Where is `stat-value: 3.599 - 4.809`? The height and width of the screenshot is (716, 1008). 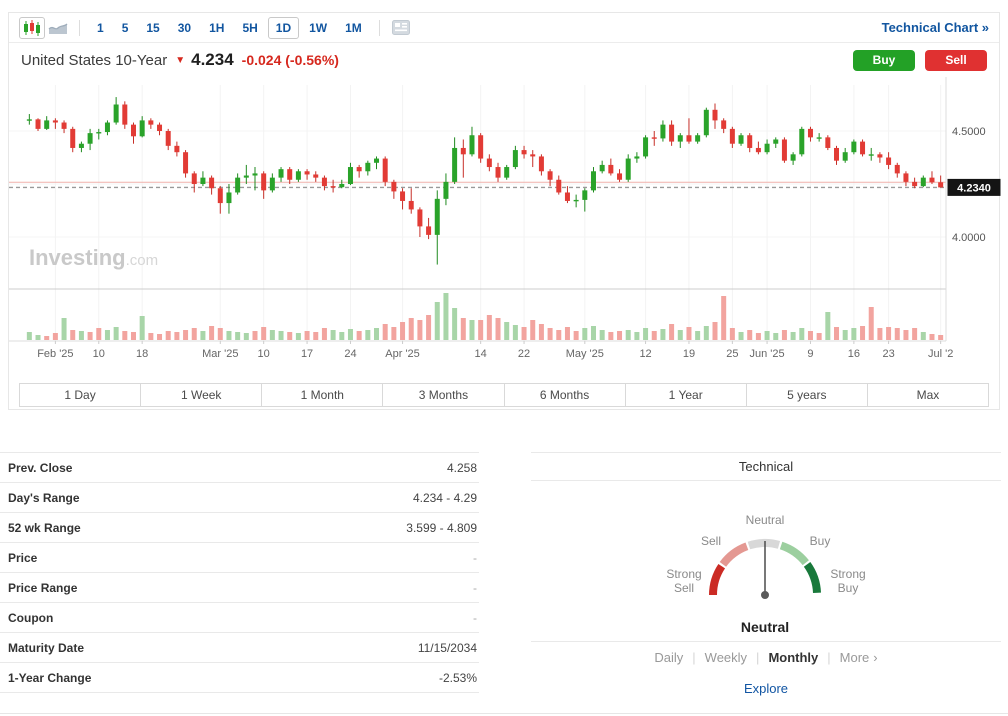
stat-value: 3.599 - 4.809 is located at coordinates (441, 527).